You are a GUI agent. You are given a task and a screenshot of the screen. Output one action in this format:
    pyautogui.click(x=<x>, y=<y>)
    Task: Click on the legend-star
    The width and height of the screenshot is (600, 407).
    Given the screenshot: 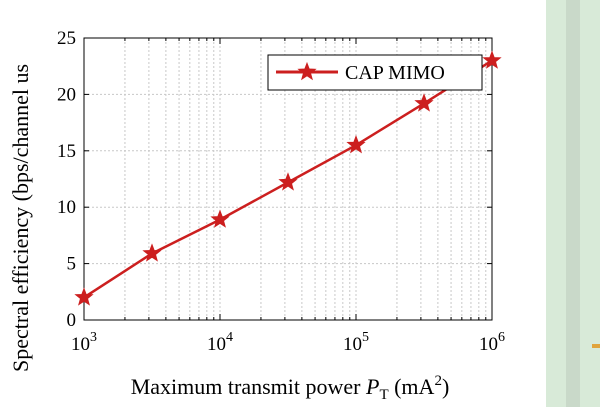 What is the action you would take?
    pyautogui.click(x=307, y=71)
    